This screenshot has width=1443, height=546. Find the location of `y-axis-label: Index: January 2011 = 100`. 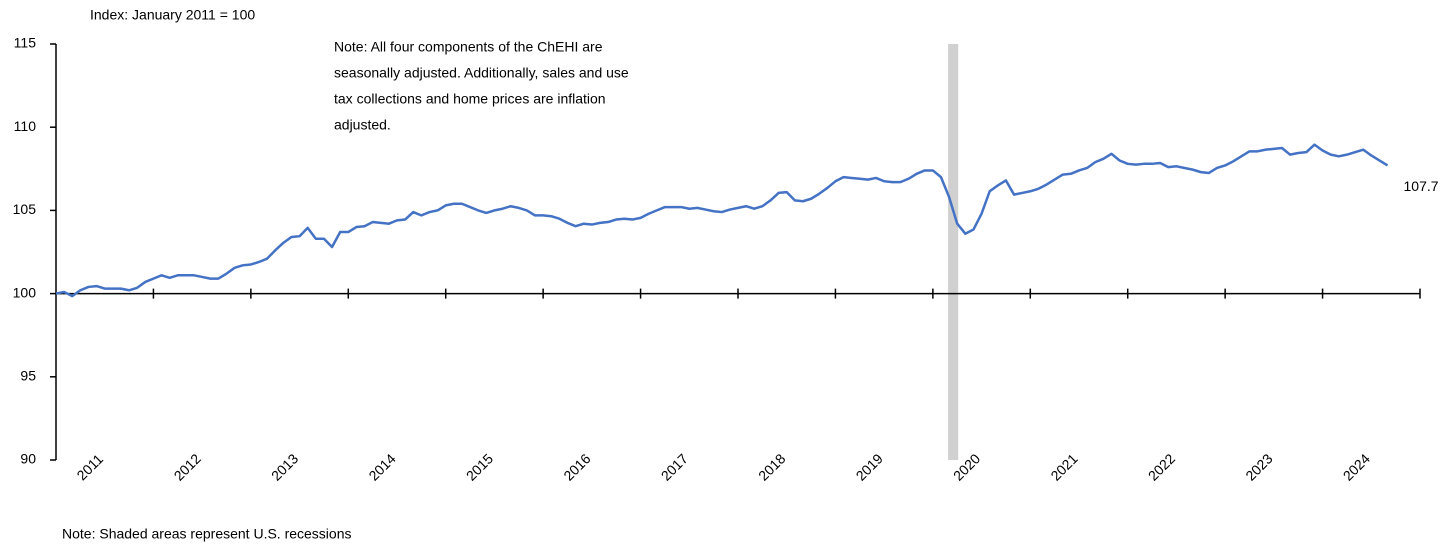

y-axis-label: Index: January 2011 = 100 is located at coordinates (172, 15).